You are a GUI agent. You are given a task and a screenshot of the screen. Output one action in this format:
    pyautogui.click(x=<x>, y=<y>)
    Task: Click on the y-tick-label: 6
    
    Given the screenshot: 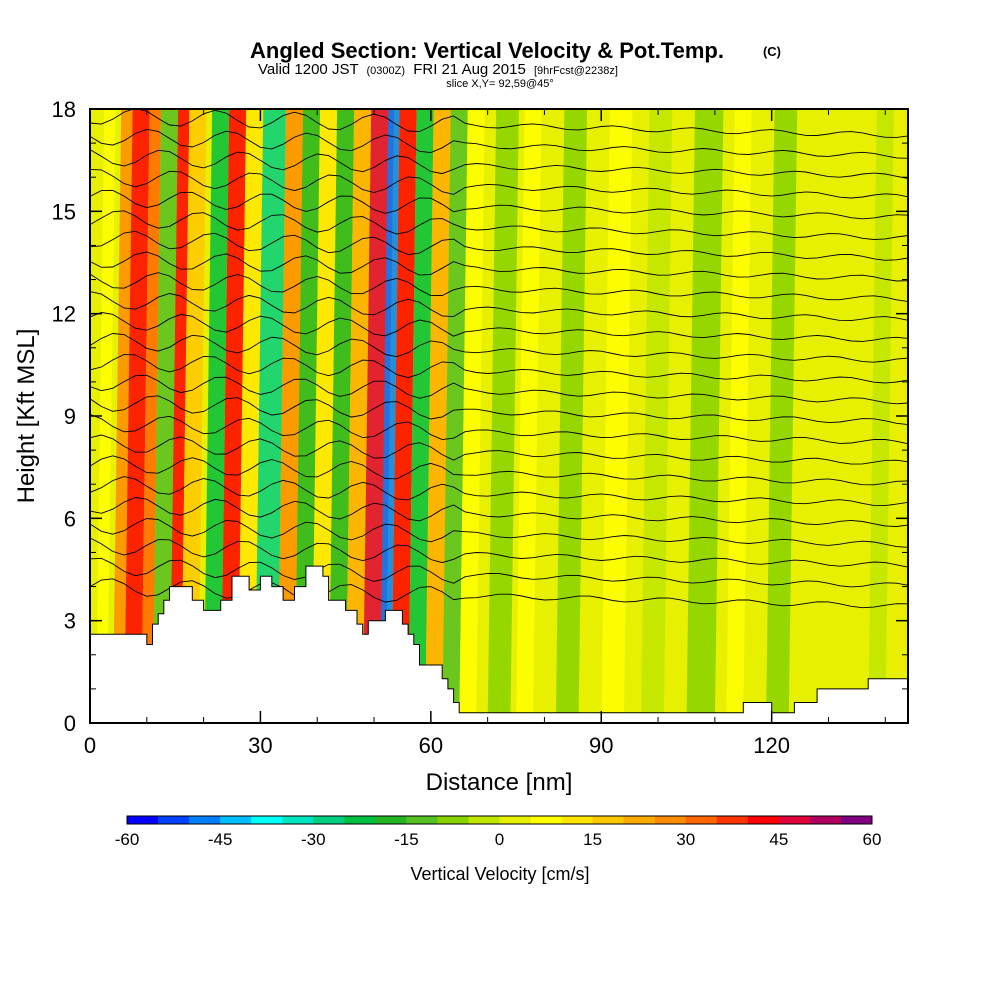 What is the action you would take?
    pyautogui.click(x=70, y=518)
    